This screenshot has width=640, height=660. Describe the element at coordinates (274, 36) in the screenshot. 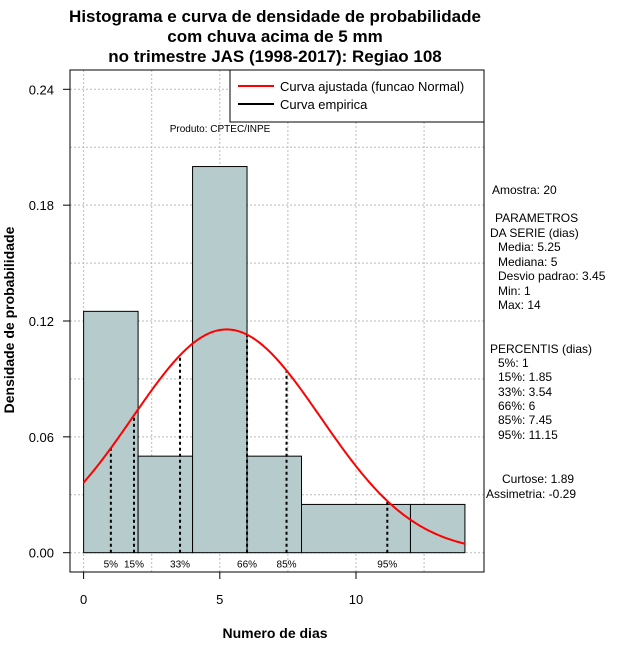

I see `chart-title-line-2: com chuva acima de 5 mm` at that location.